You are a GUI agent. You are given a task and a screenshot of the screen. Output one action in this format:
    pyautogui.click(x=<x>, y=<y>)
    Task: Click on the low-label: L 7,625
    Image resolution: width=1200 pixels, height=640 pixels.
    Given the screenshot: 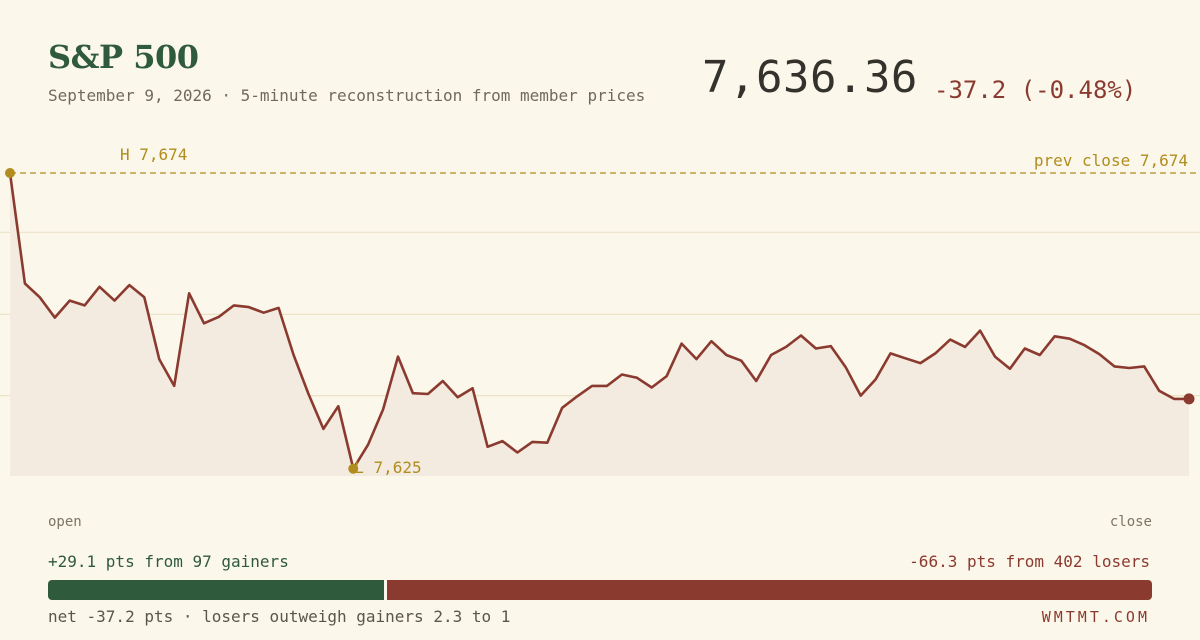 What is the action you would take?
    pyautogui.click(x=387, y=467)
    